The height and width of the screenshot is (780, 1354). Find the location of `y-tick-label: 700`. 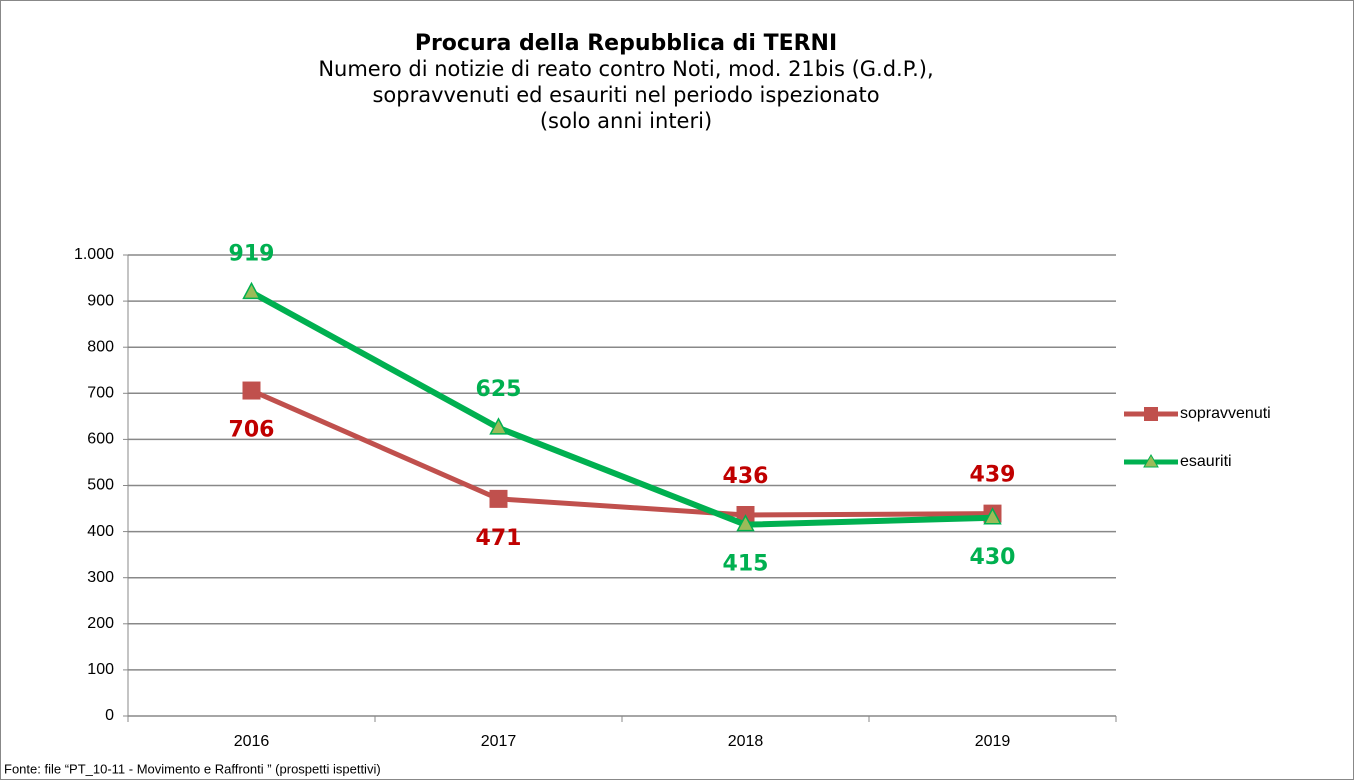

y-tick-label: 700 is located at coordinates (100, 393).